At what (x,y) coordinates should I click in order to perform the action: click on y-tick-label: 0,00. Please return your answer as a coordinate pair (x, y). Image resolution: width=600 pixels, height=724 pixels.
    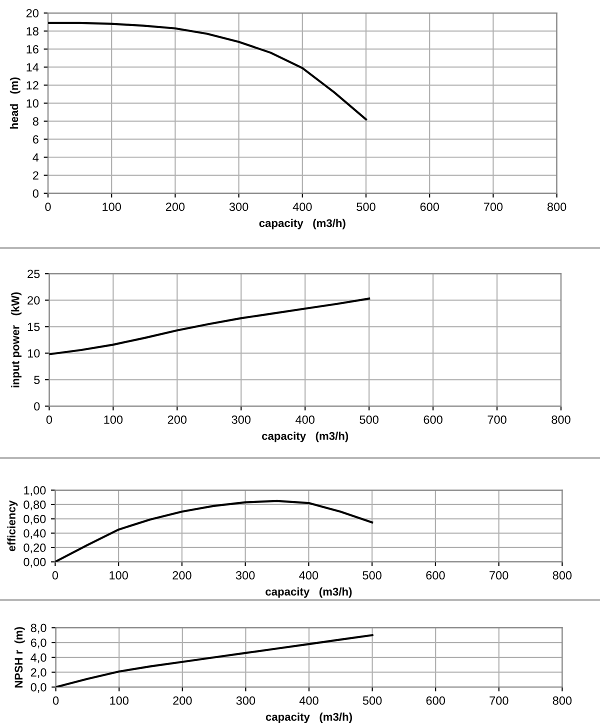
    Looking at the image, I should click on (35, 563).